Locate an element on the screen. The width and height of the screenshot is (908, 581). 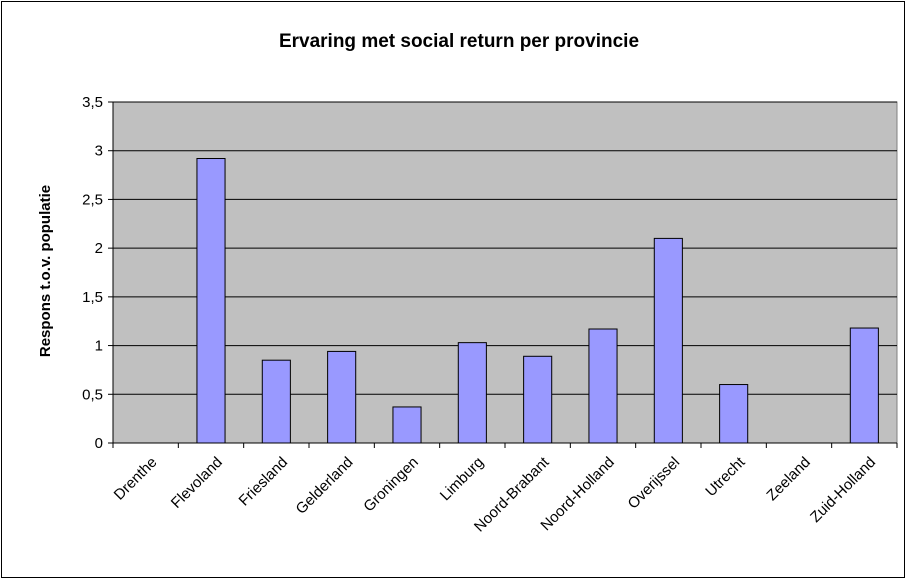
bar-zuid-holland is located at coordinates (864, 385).